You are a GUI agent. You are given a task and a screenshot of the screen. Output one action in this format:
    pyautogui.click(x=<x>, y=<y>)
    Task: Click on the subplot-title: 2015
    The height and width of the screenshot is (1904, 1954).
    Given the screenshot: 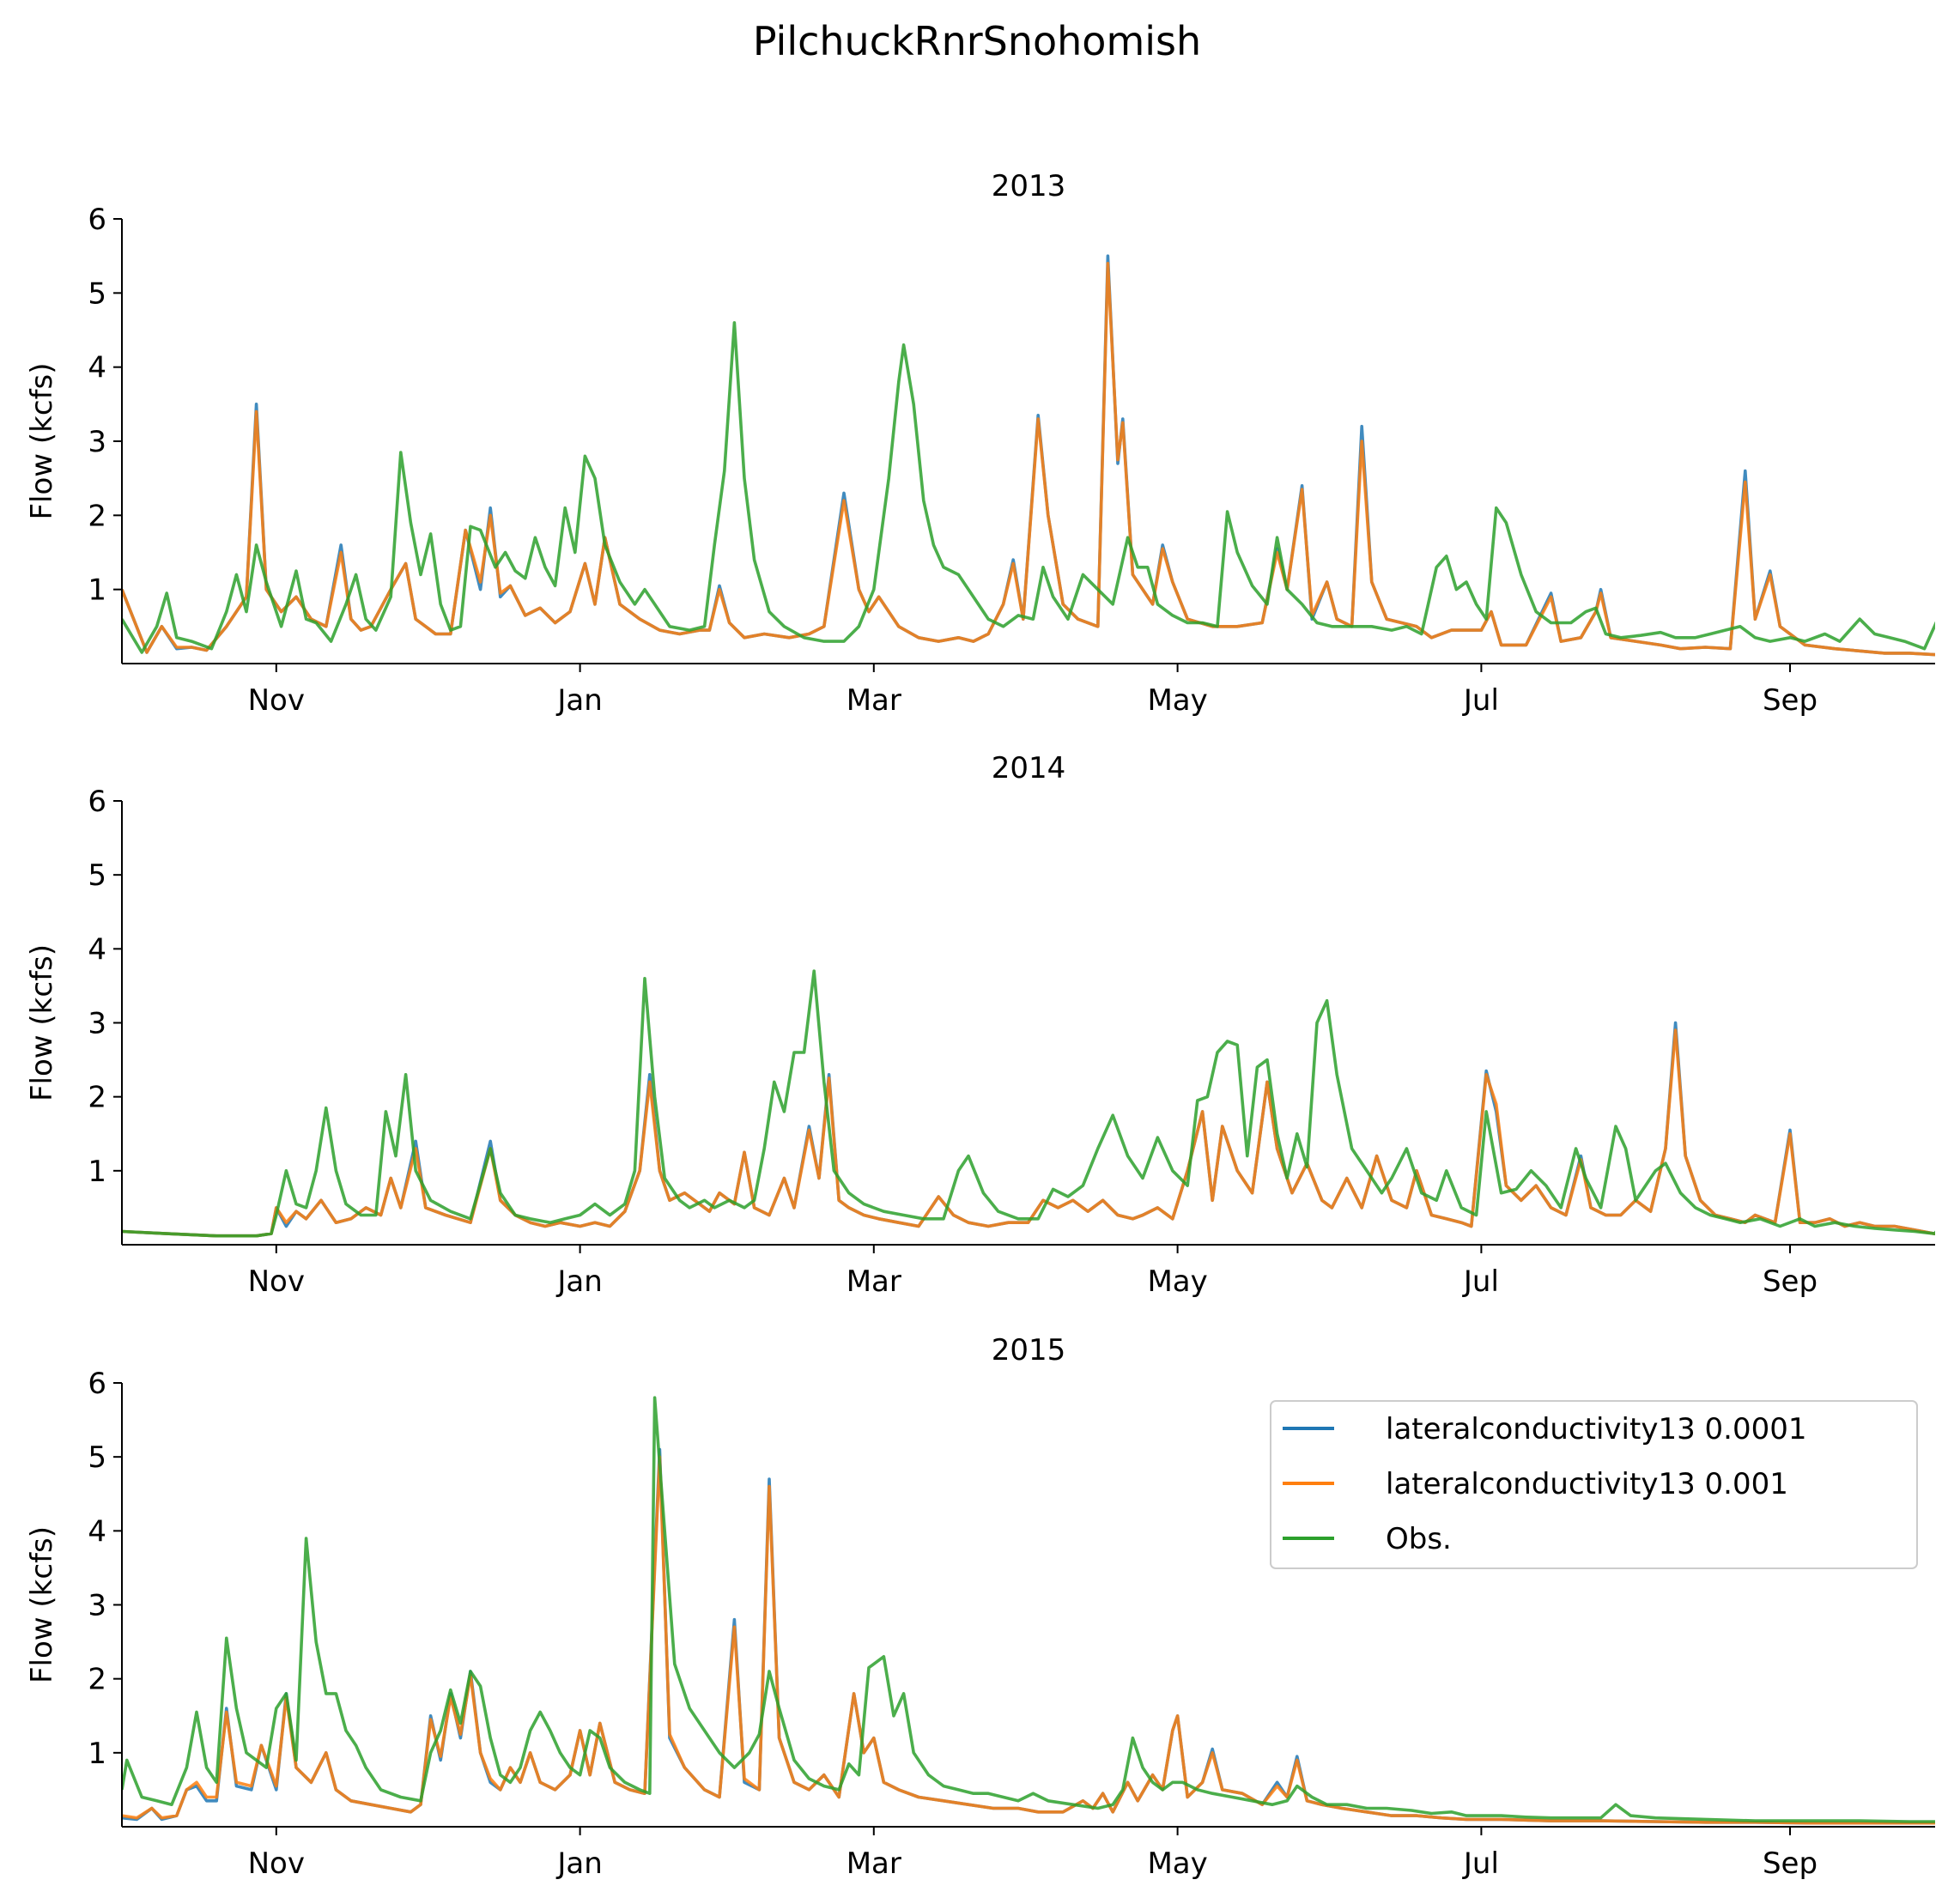 What is the action you would take?
    pyautogui.click(x=1029, y=1350)
    